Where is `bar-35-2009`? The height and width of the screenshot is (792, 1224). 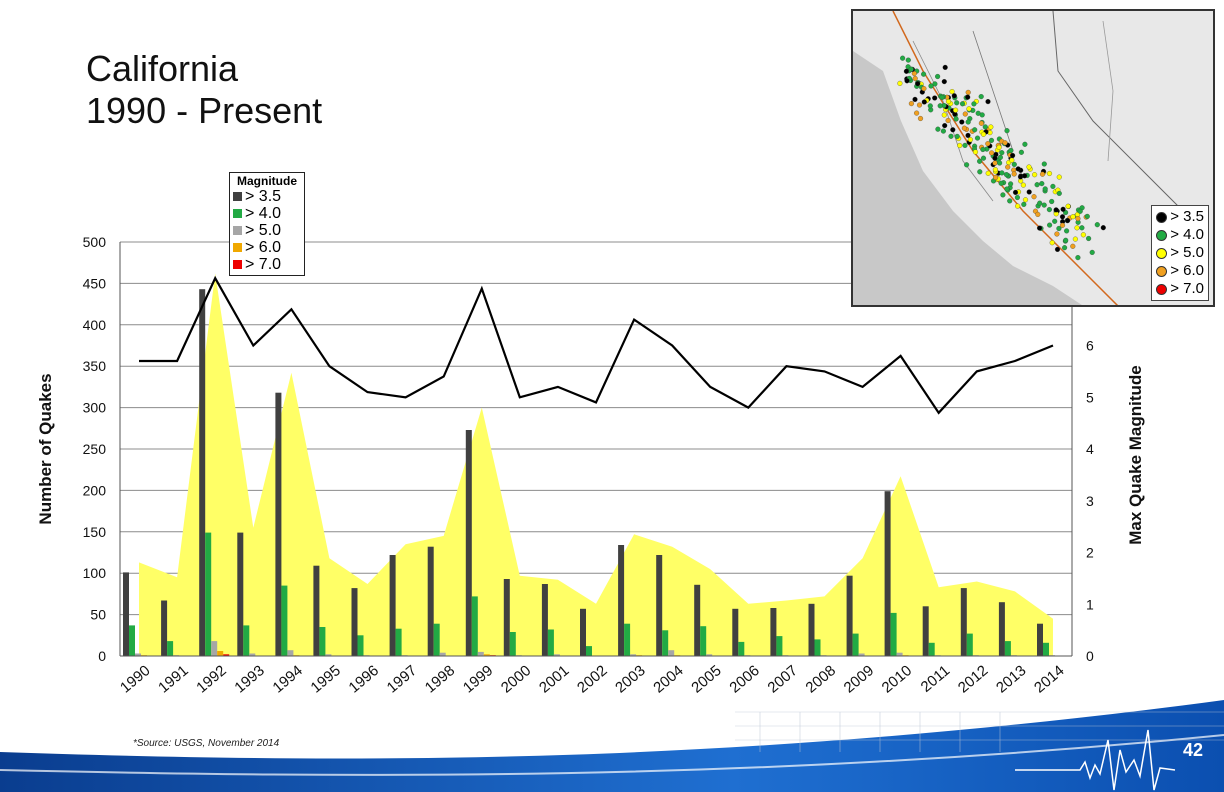 bar-35-2009 is located at coordinates (849, 615).